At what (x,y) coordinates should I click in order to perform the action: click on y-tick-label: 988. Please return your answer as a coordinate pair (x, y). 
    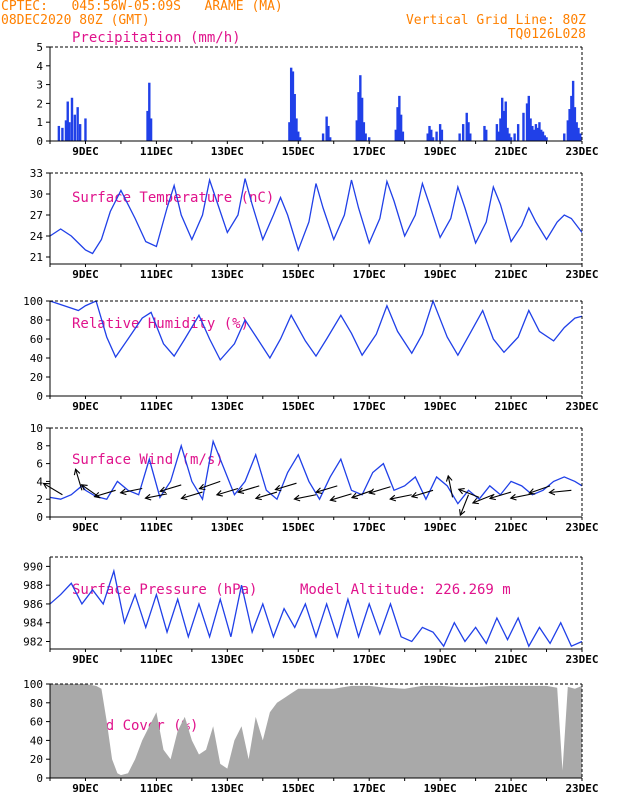
    Looking at the image, I should click on (33, 585).